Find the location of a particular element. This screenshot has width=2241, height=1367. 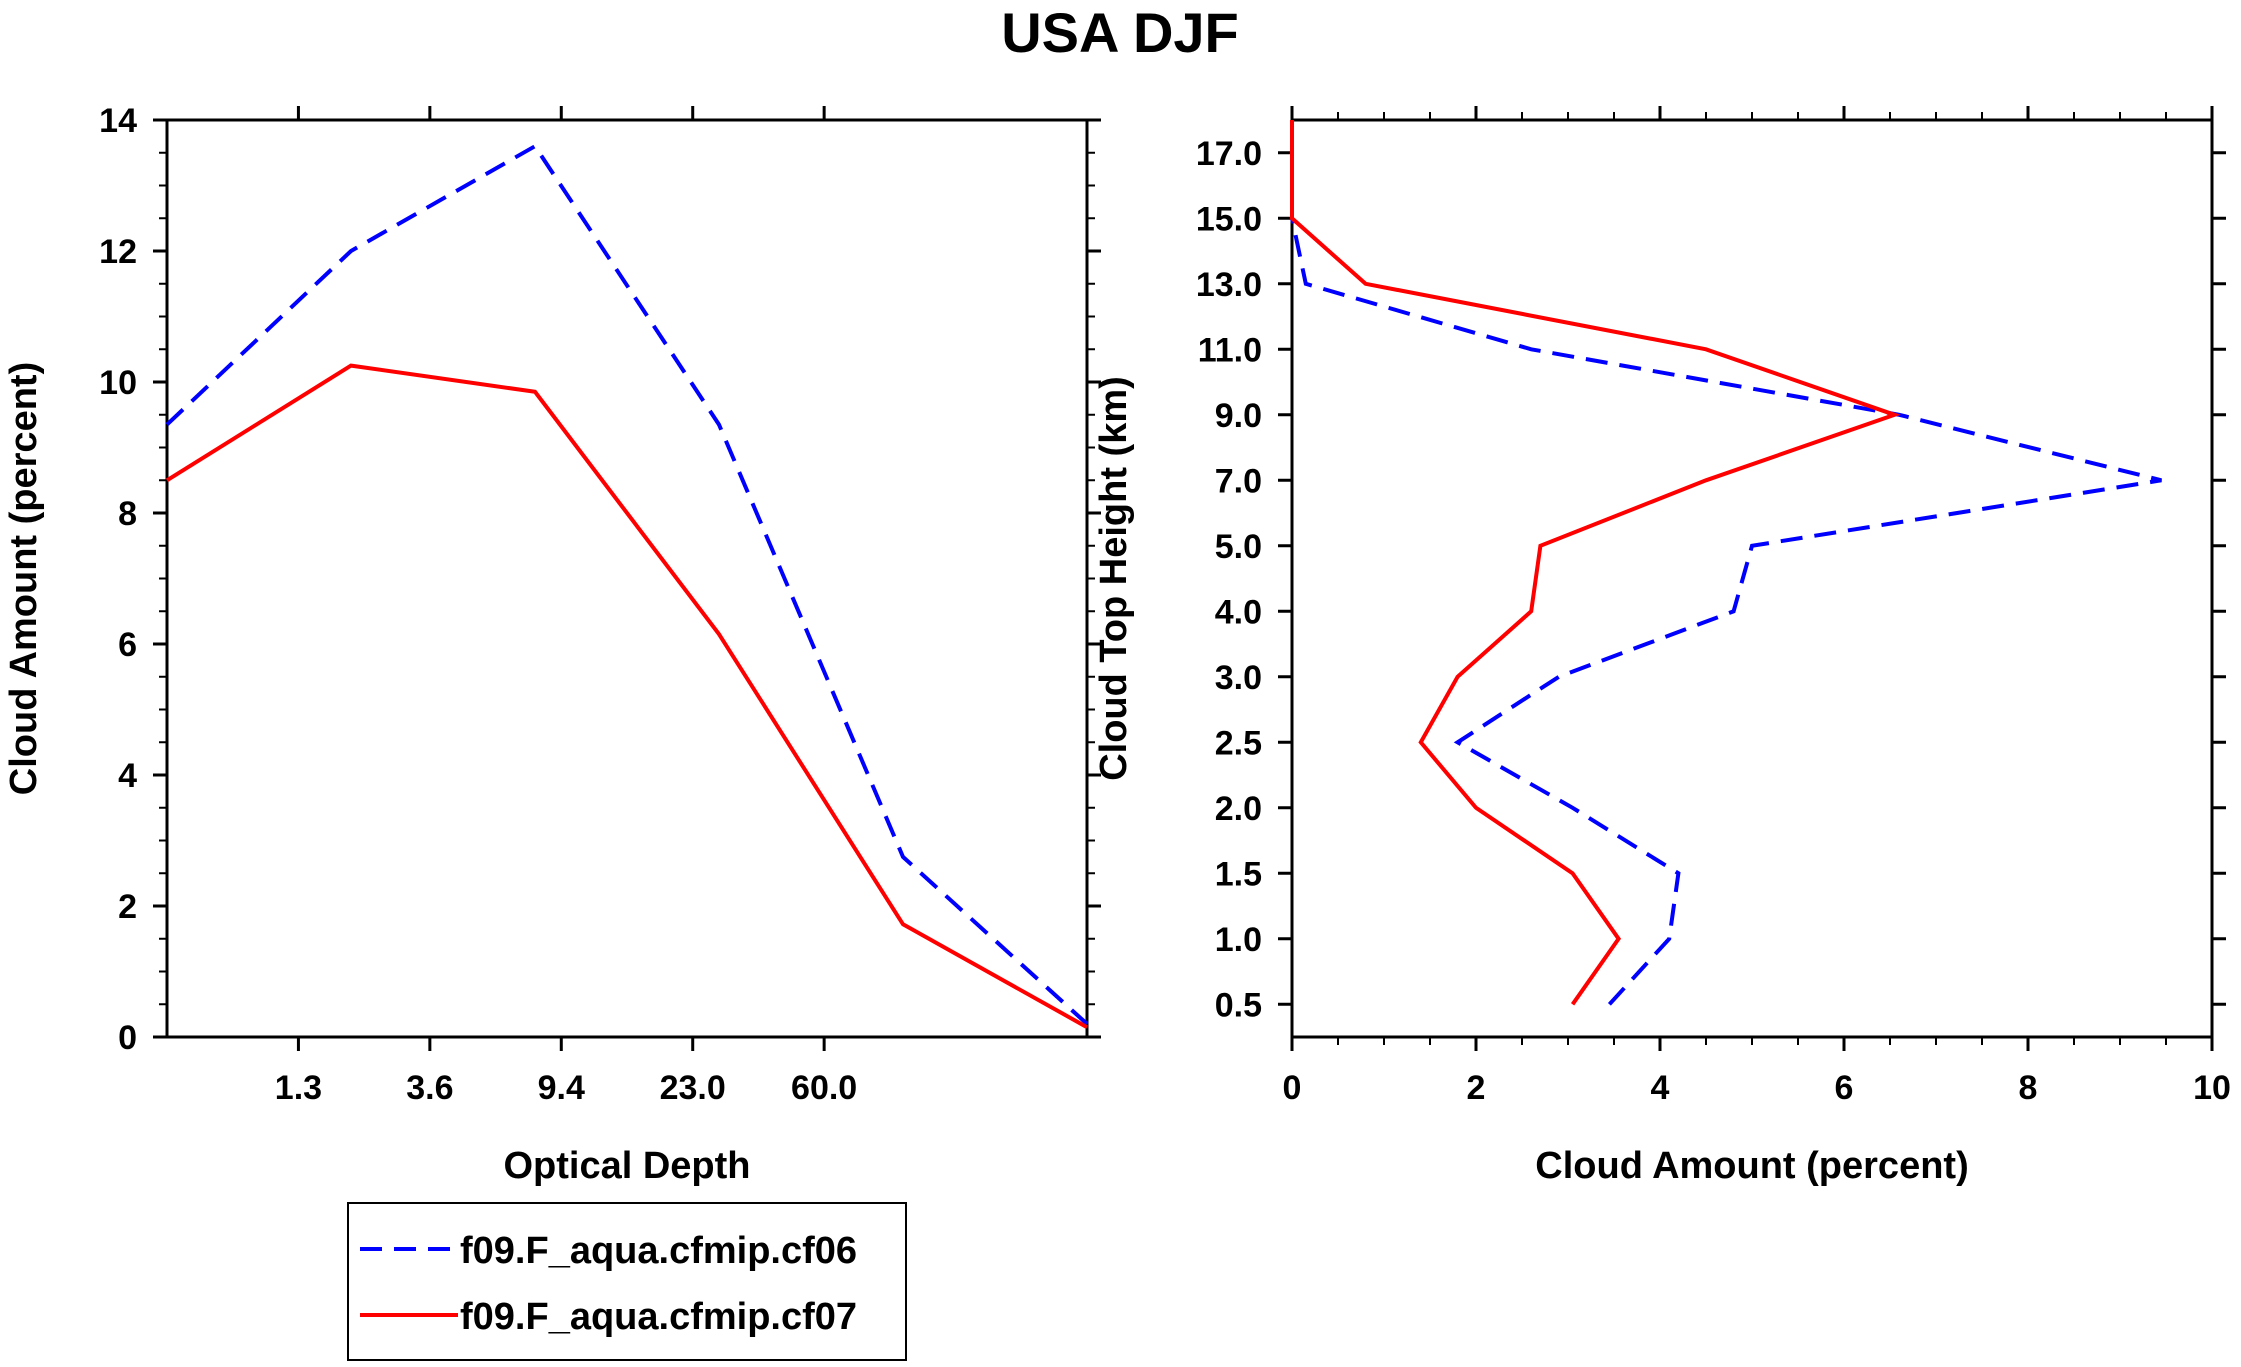

right-y-tick-label: 7.0 is located at coordinates (1238, 481).